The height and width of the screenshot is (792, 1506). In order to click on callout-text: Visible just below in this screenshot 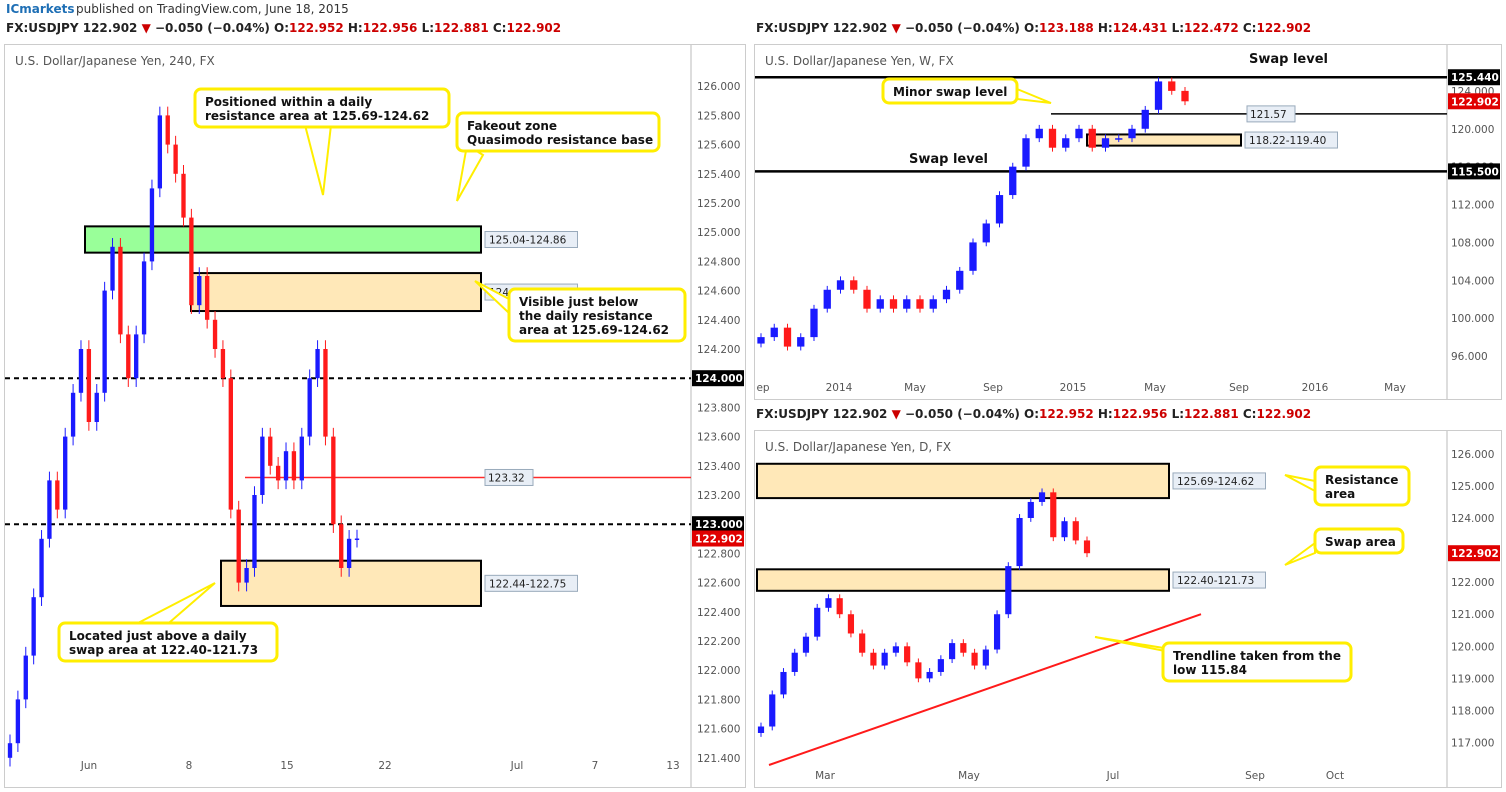, I will do `click(578, 302)`.